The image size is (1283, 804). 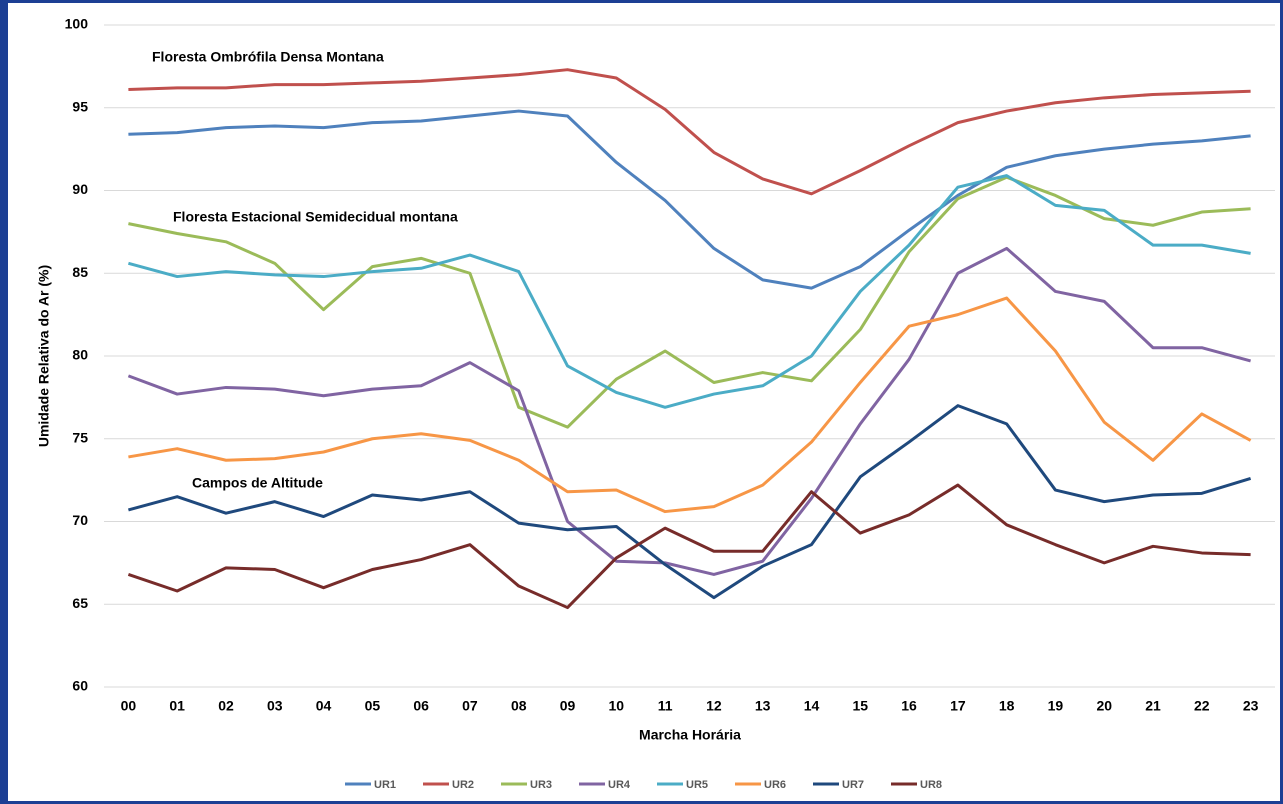 I want to click on y-tick-label: 65, so click(x=80, y=603).